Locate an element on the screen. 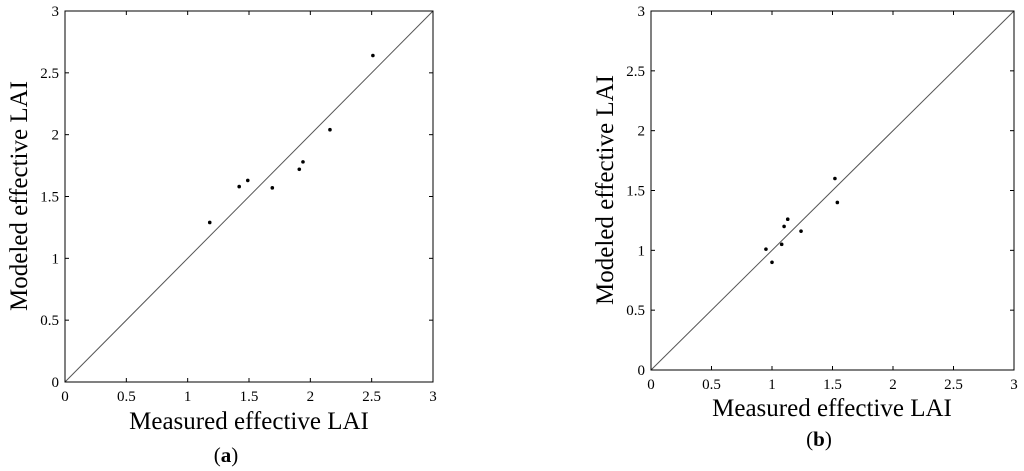 The image size is (1024, 471). panel-caption-b: (b) is located at coordinates (819, 439).